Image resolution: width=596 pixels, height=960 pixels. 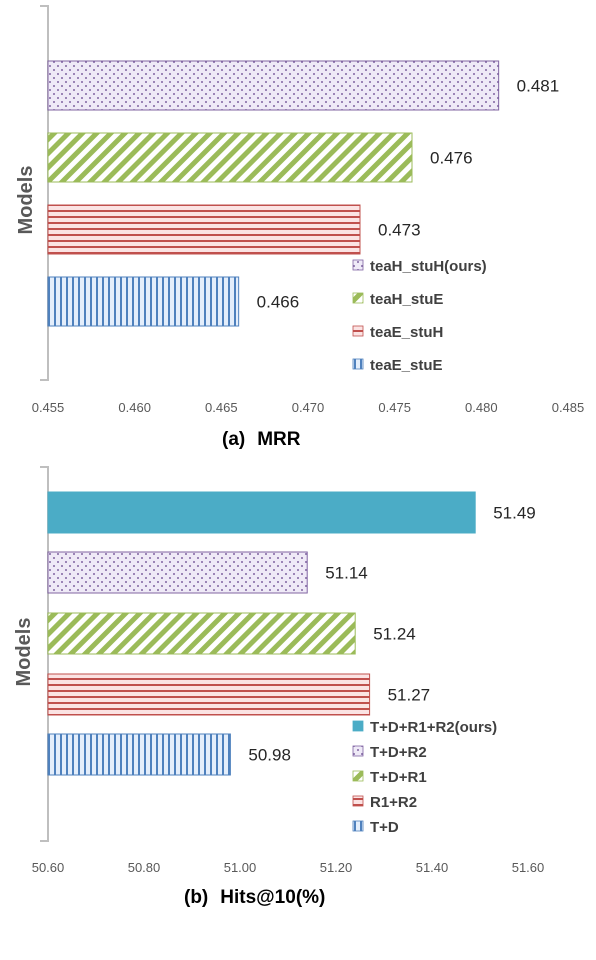 I want to click on caption: (a) MRR, so click(x=261, y=439).